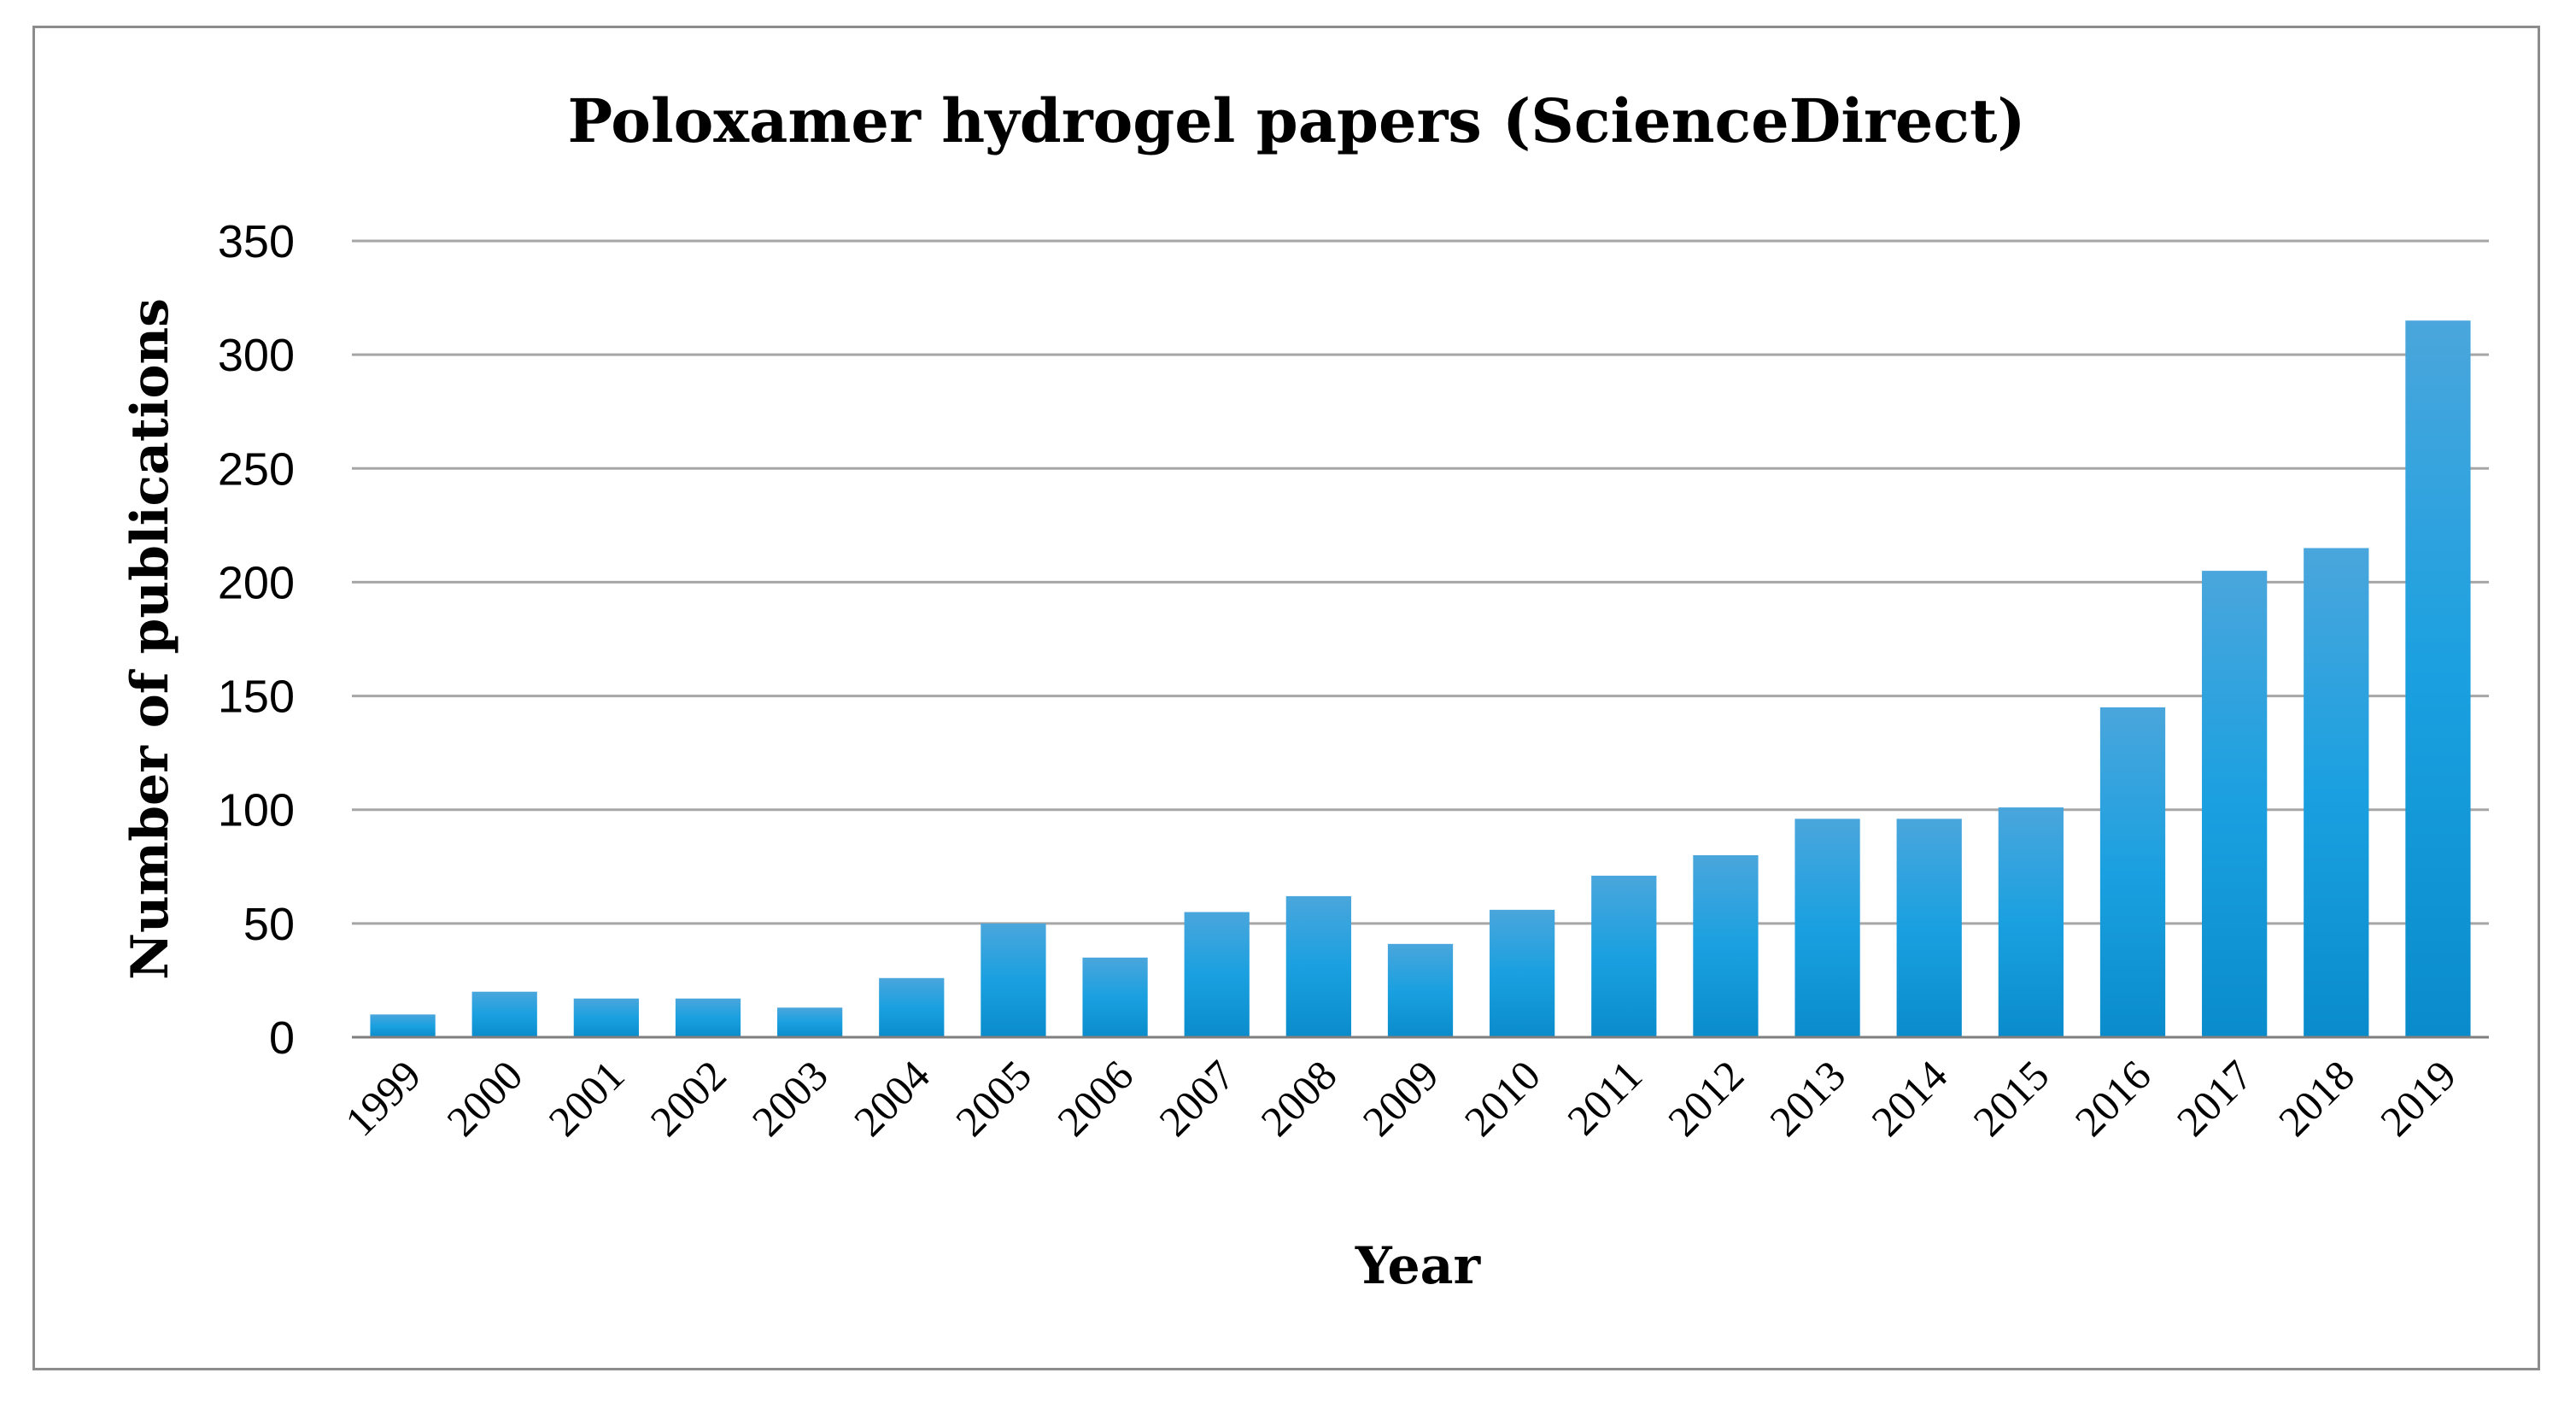  What do you see at coordinates (993, 1098) in the screenshot?
I see `x-tick-label: 2005` at bounding box center [993, 1098].